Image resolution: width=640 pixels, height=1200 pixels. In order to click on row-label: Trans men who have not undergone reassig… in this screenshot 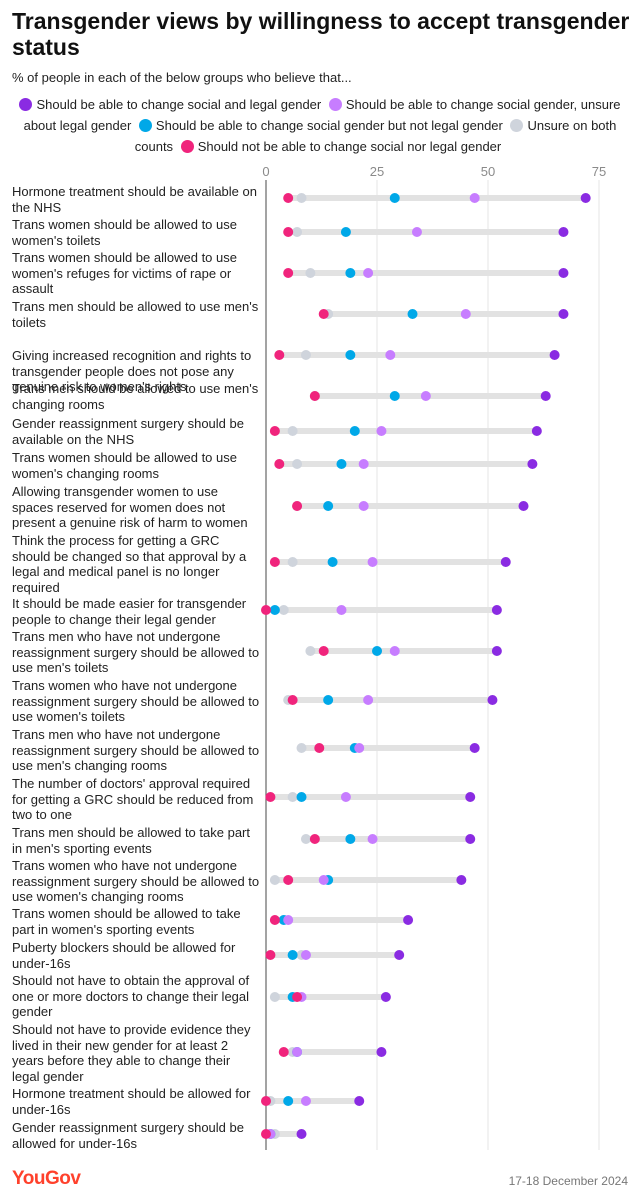, I will do `click(136, 750)`.